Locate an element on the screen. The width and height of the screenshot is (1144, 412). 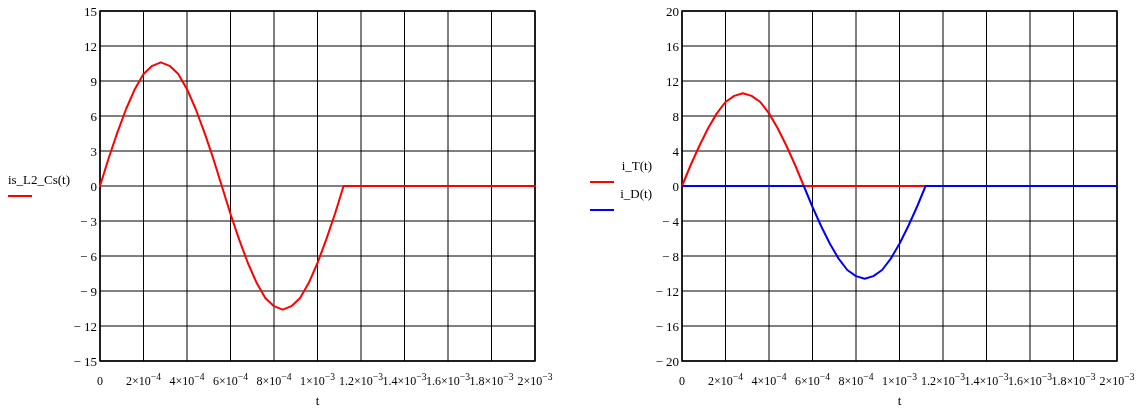
y-tick-label: 6 is located at coordinates (94, 116).